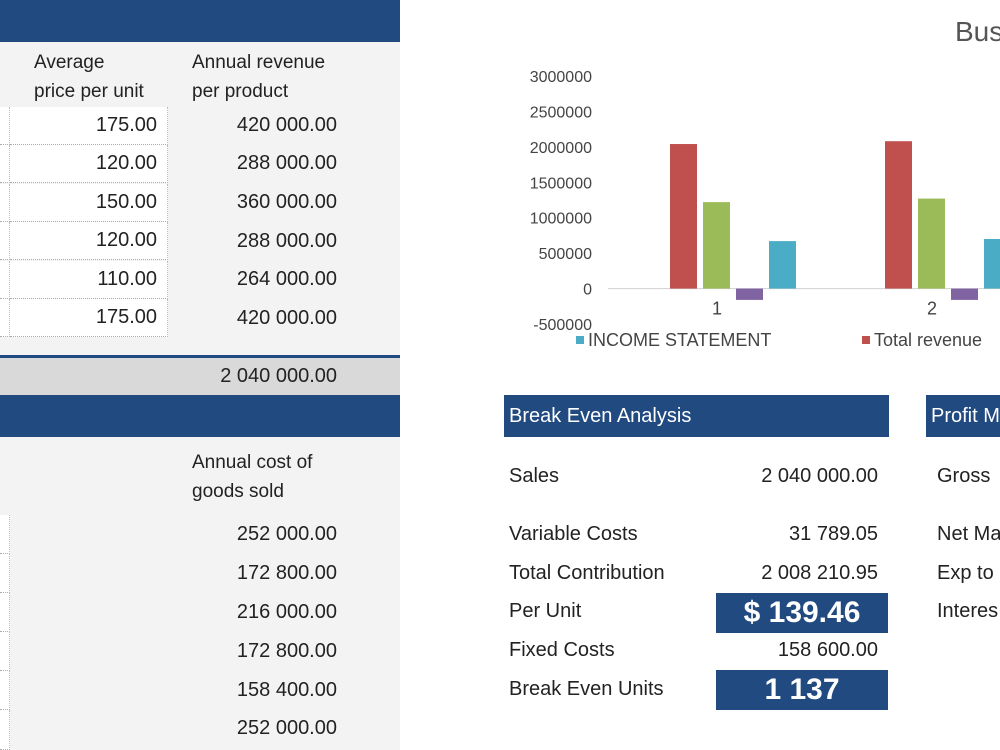  Describe the element at coordinates (679, 340) in the screenshot. I see `legend-label: INCOME STATEMENT` at that location.